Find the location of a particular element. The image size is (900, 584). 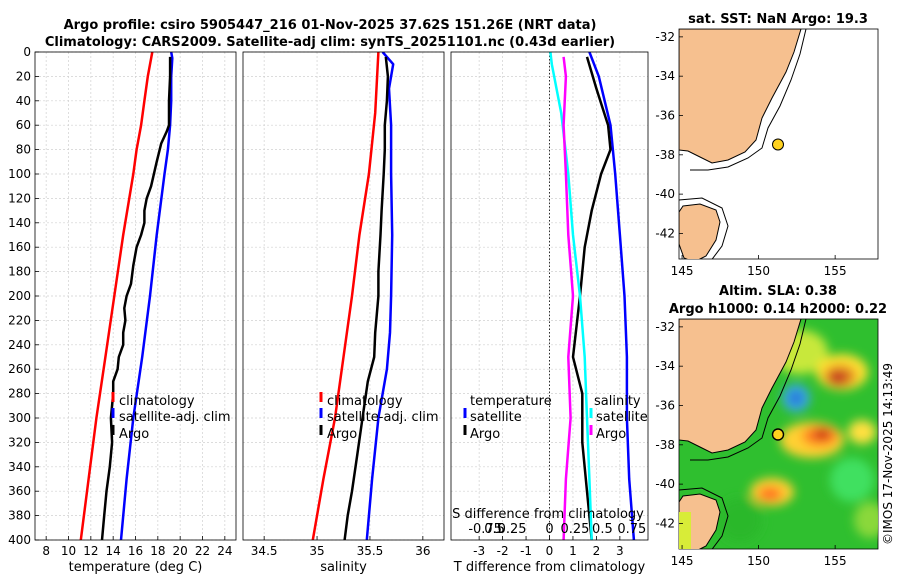

argo-position-marker-sst is located at coordinates (778, 144).